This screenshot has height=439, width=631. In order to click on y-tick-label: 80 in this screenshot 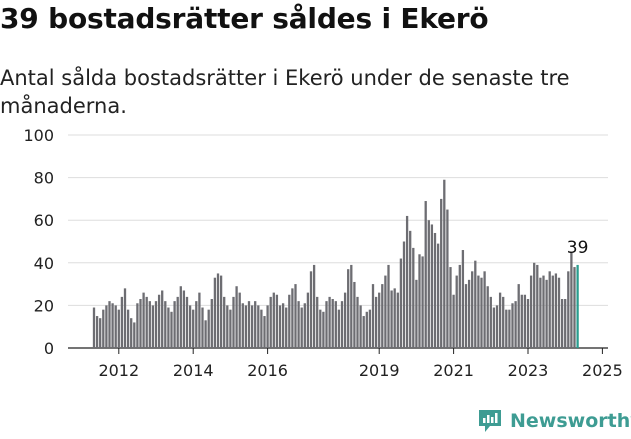, I will do `click(44, 178)`.